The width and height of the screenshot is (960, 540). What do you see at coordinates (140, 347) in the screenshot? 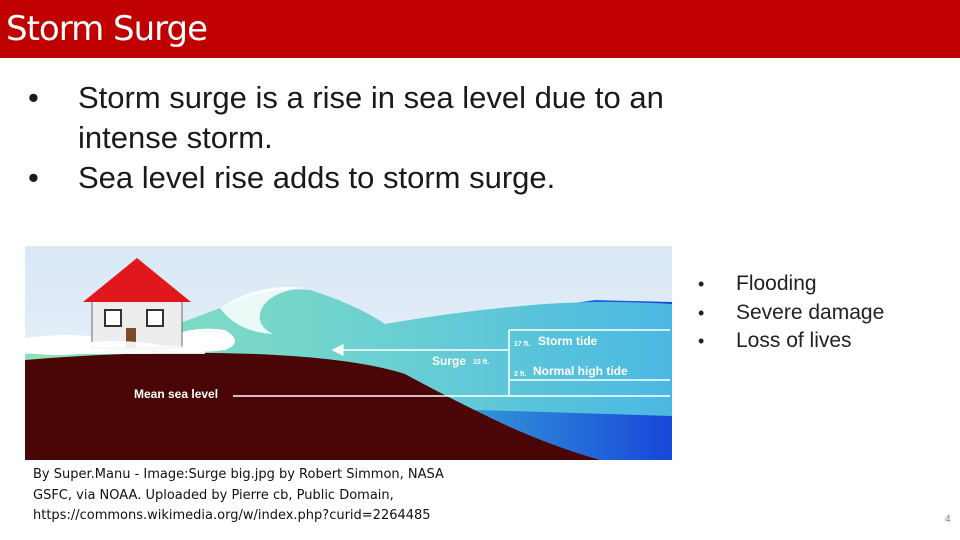
I see `foam` at bounding box center [140, 347].